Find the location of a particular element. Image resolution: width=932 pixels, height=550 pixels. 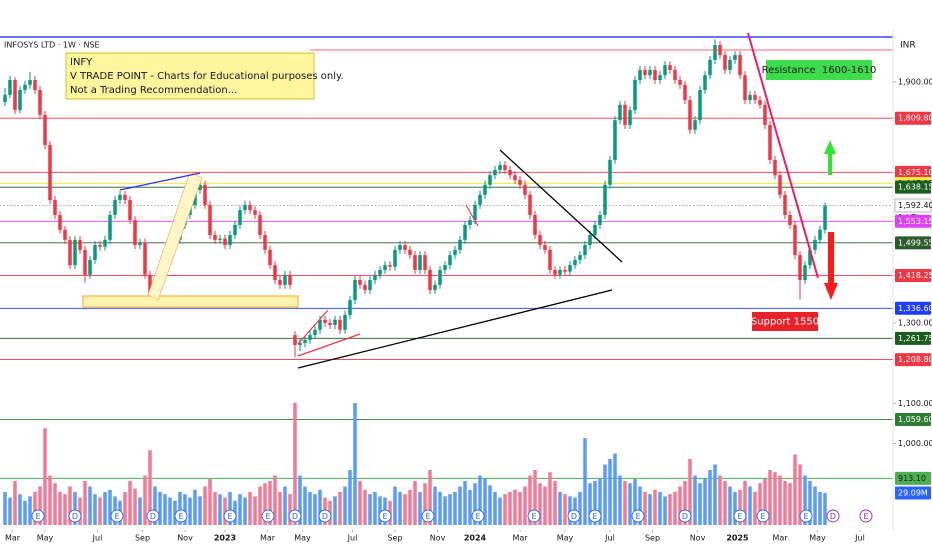

y-tick-label: 1,100.00 is located at coordinates (915, 403).